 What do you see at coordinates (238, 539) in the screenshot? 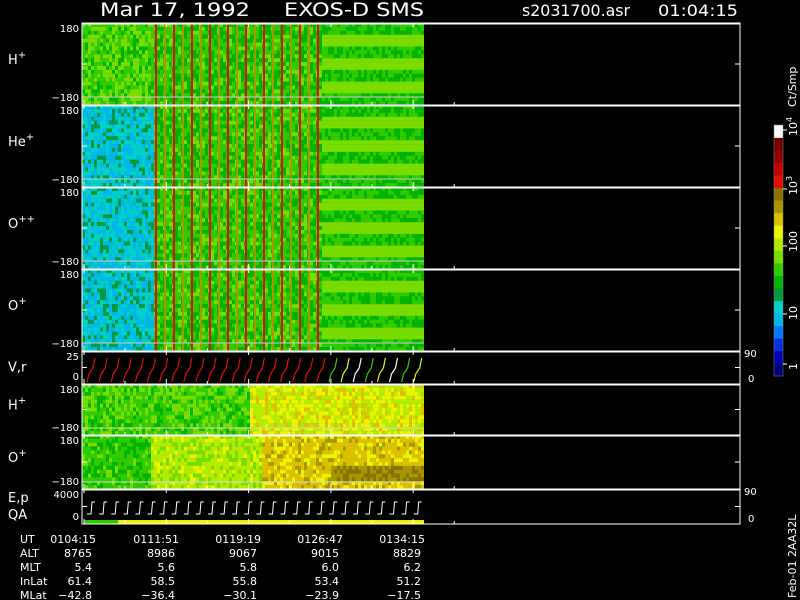
I see `ephemeris-value: 0119:19` at bounding box center [238, 539].